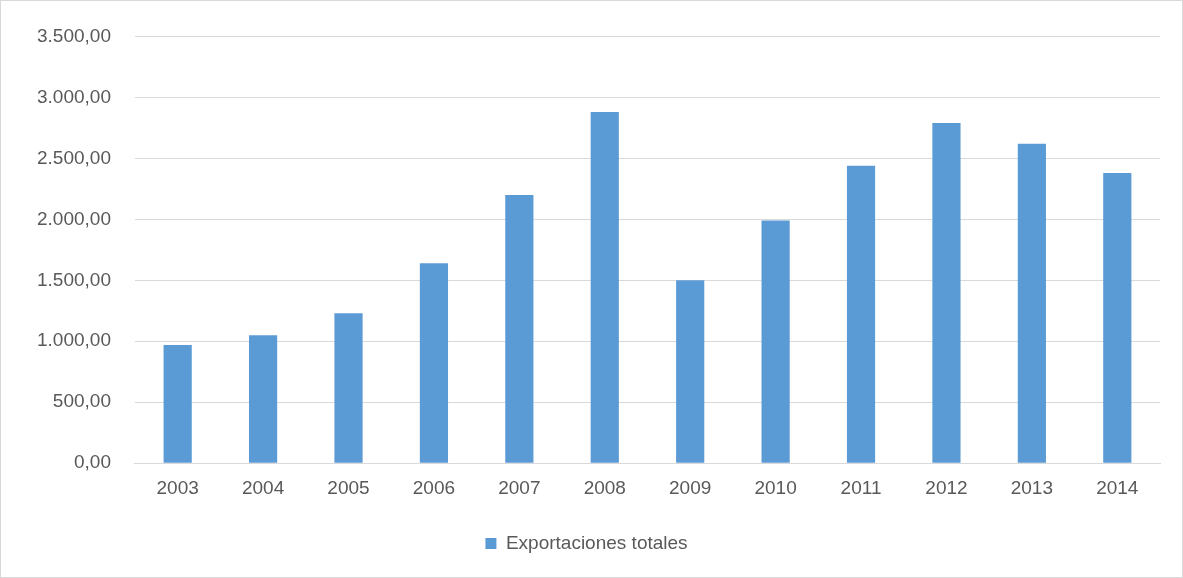 This screenshot has width=1183, height=578. I want to click on y-tick-label: 0,00, so click(92, 462).